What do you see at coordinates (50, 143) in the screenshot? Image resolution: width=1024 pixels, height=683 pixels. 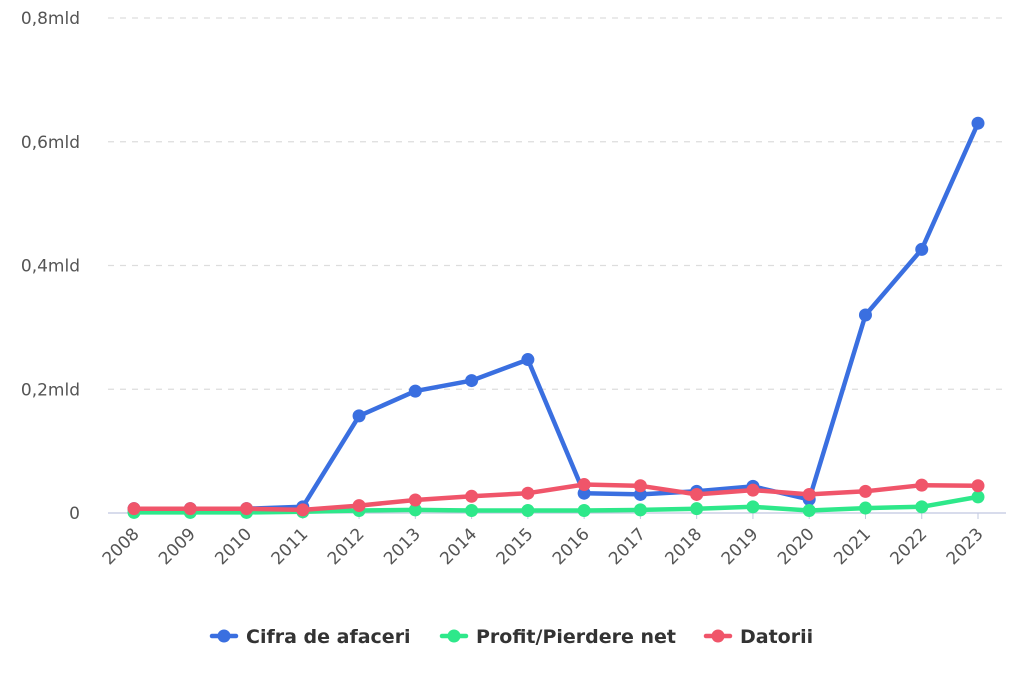 I see `y-tick-label: 0,6mld` at bounding box center [50, 143].